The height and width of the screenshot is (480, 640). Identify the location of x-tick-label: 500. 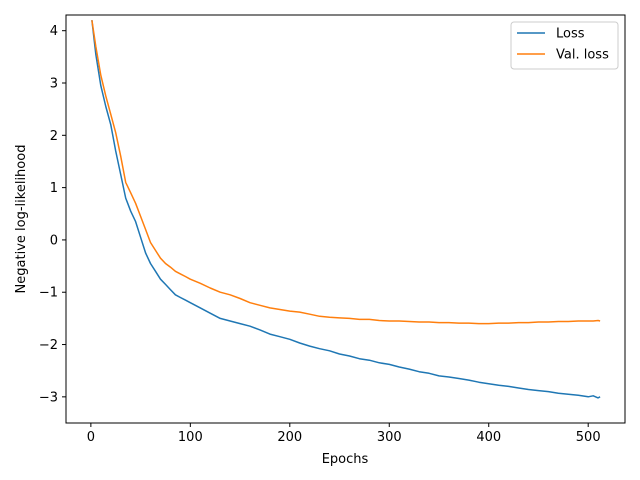
(588, 437).